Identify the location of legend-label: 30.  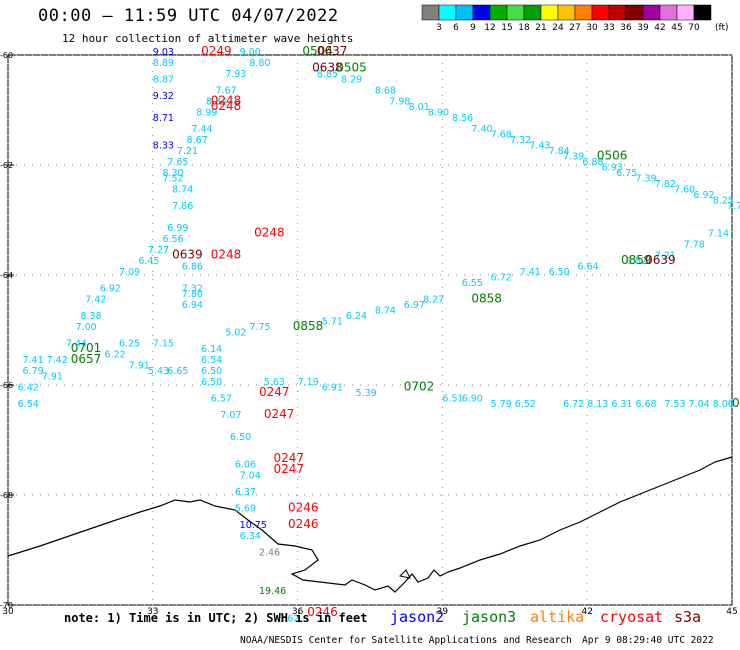
(592, 28).